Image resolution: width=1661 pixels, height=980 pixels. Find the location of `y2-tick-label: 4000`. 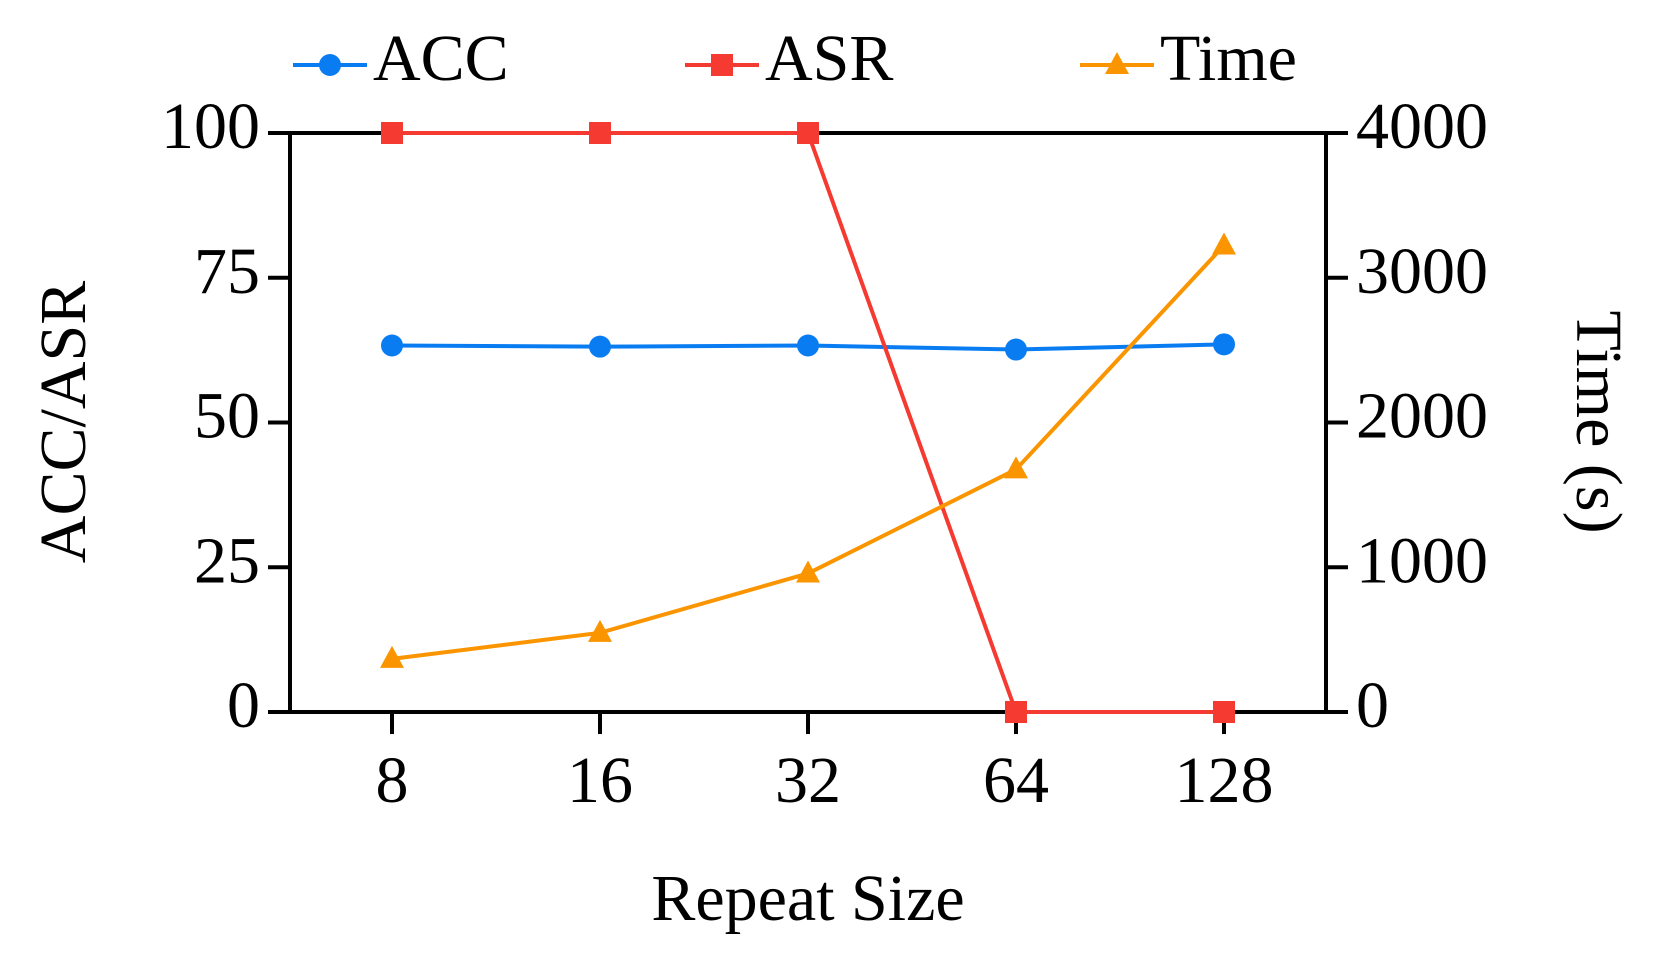

y2-tick-label: 4000 is located at coordinates (1422, 126).